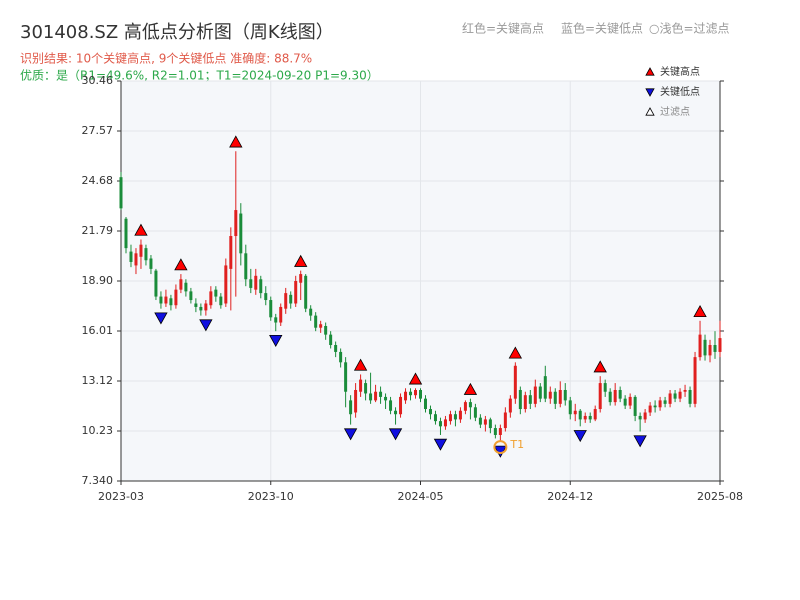 The height and width of the screenshot is (600, 800). What do you see at coordinates (675, 111) in the screenshot?
I see `legend-label: 过滤点` at bounding box center [675, 111].